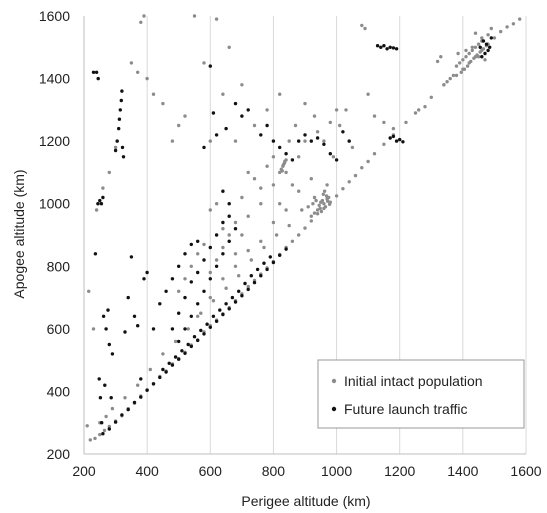  I want to click on x-tick-label: 400, so click(147, 471).